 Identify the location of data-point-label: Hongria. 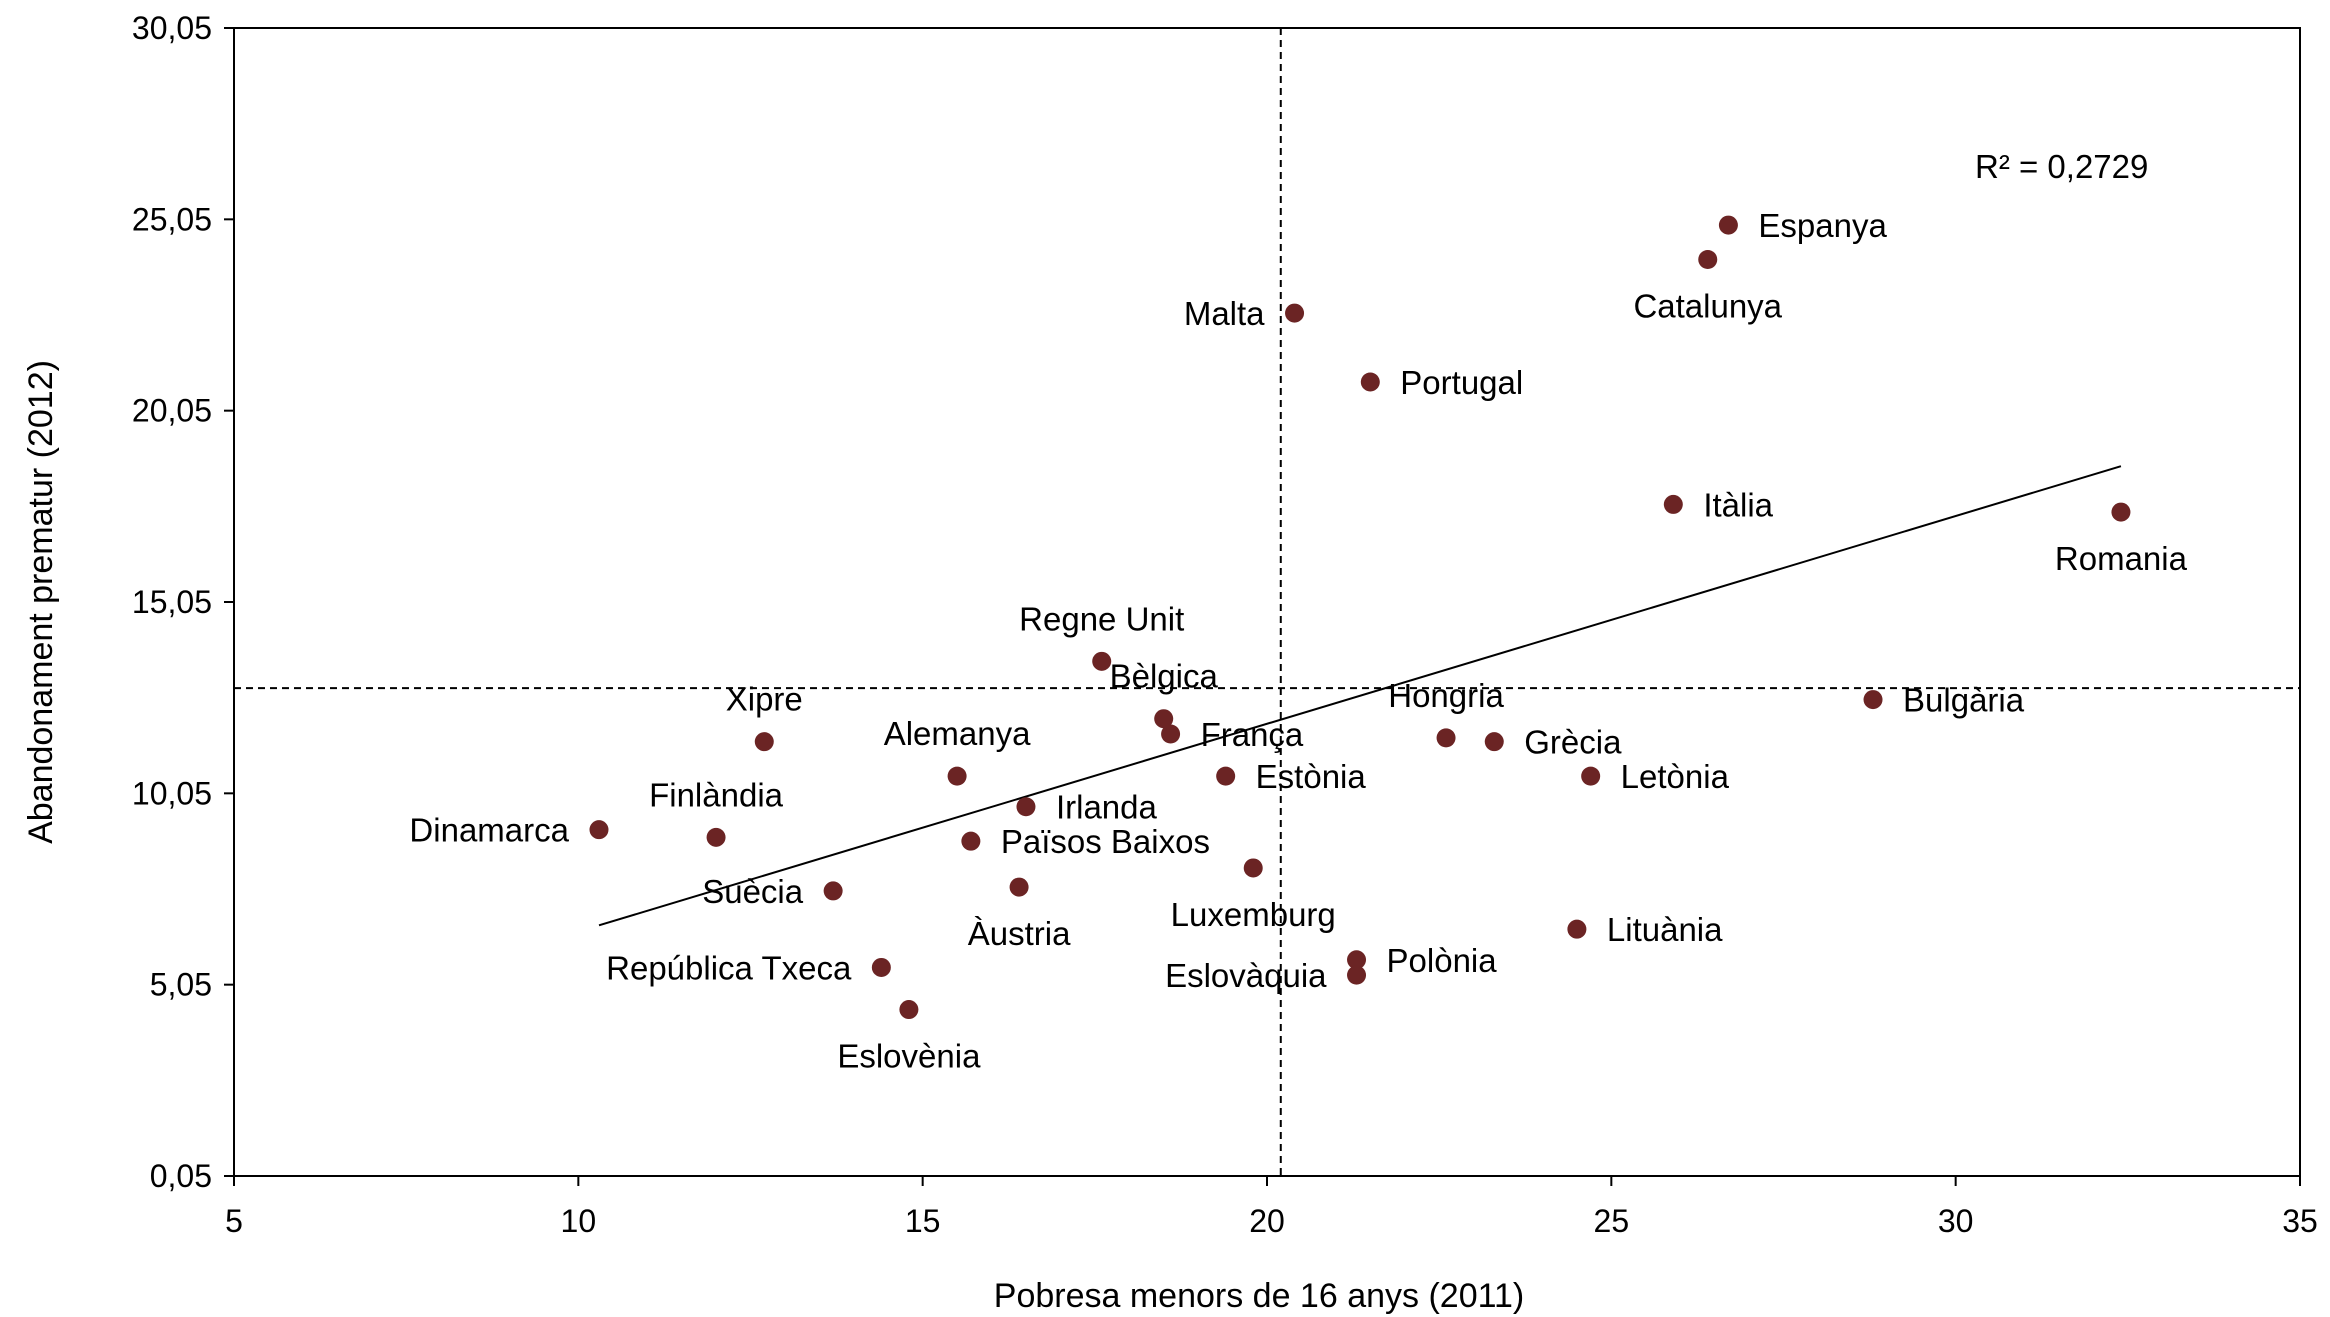
(1446, 695).